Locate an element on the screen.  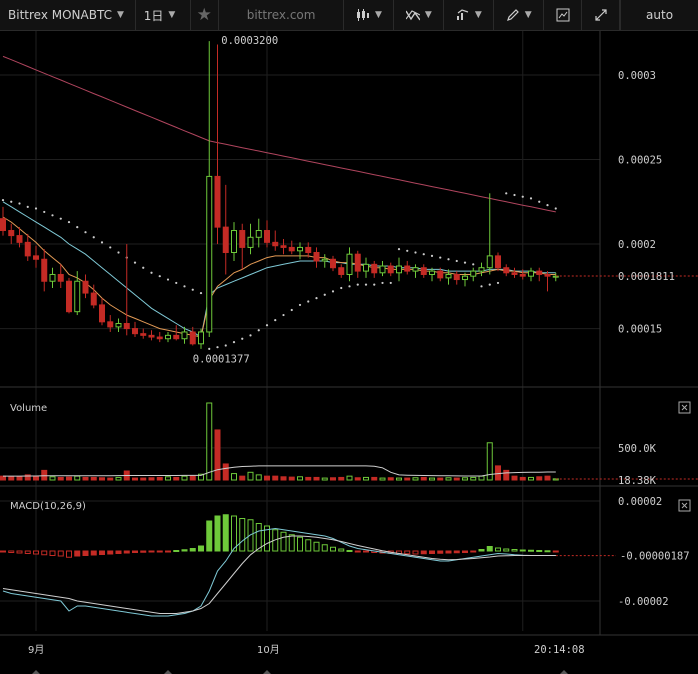
interval-label: 1日 is located at coordinates (153, 15).